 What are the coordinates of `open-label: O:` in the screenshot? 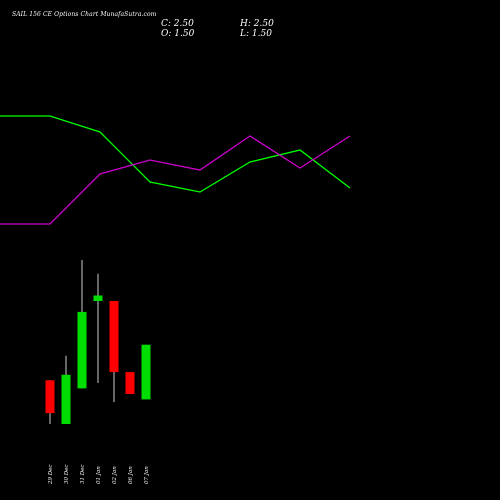 It's located at (166, 34).